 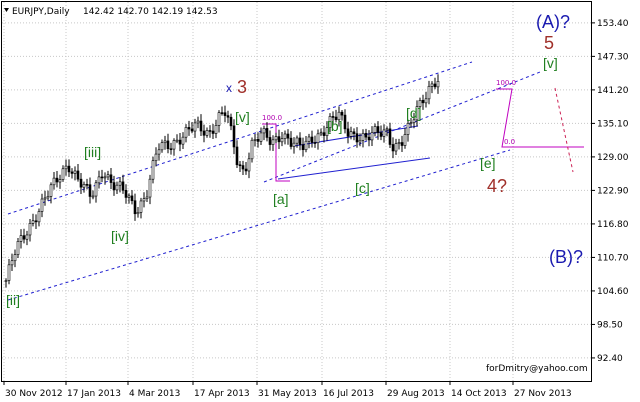 What do you see at coordinates (229, 88) in the screenshot?
I see `wave-label-x: x` at bounding box center [229, 88].